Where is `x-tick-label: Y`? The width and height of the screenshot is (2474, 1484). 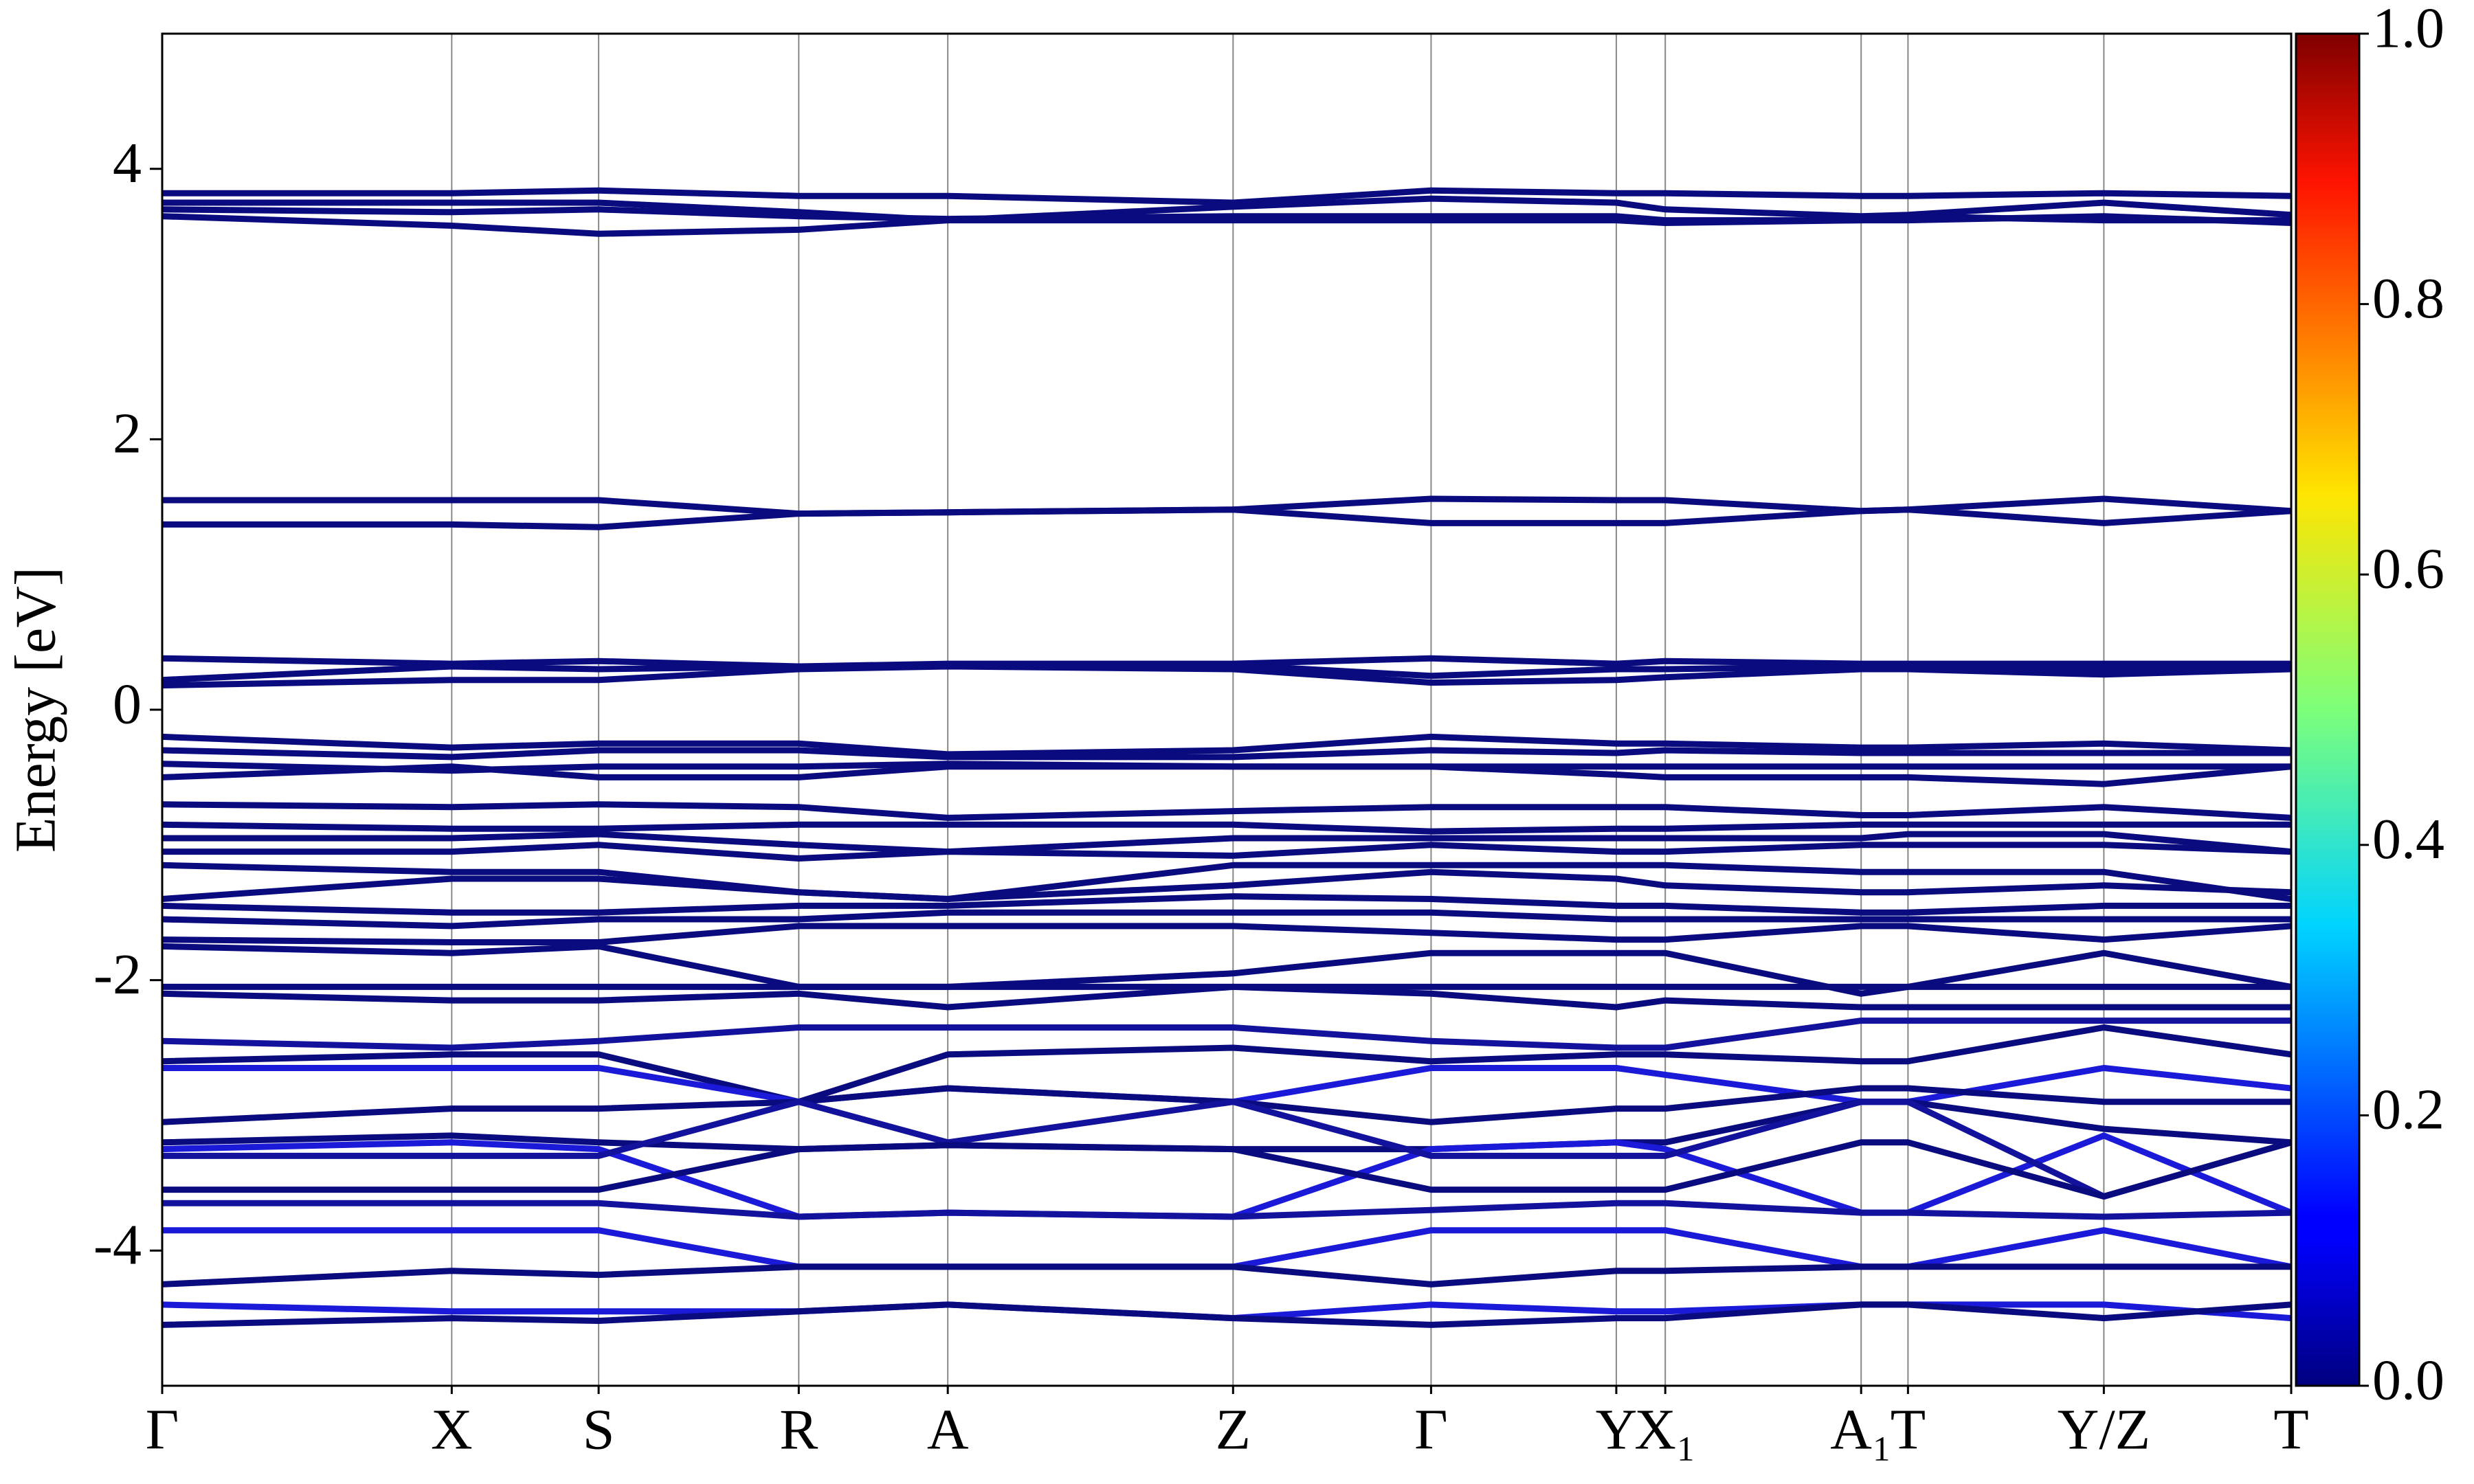 x-tick-label: Y is located at coordinates (1617, 1429).